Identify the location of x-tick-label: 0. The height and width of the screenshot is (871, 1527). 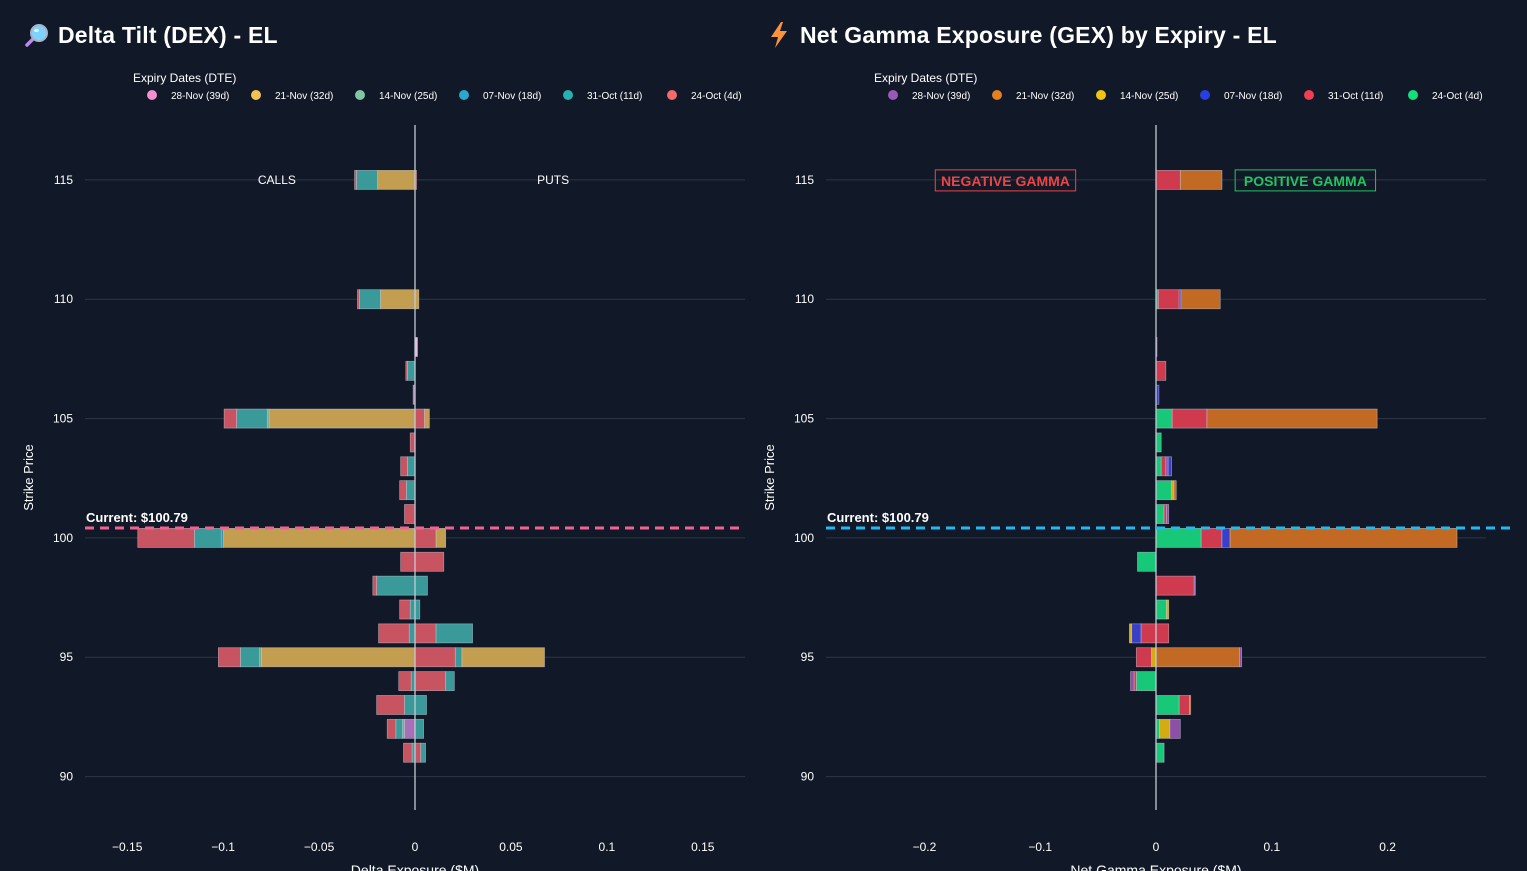
(415, 847).